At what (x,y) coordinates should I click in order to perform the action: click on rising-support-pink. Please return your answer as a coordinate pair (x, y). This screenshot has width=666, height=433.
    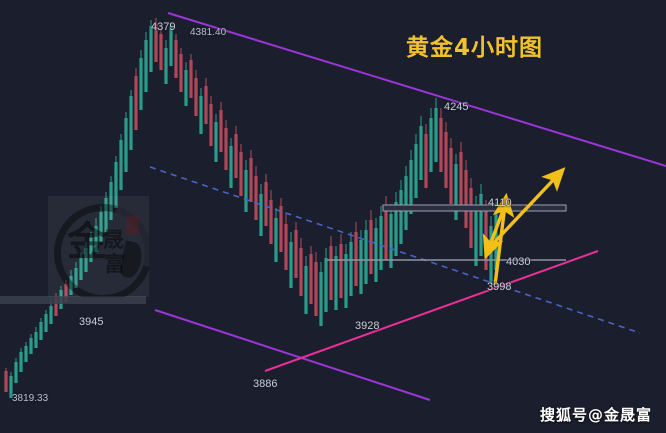
    Looking at the image, I should click on (431, 311).